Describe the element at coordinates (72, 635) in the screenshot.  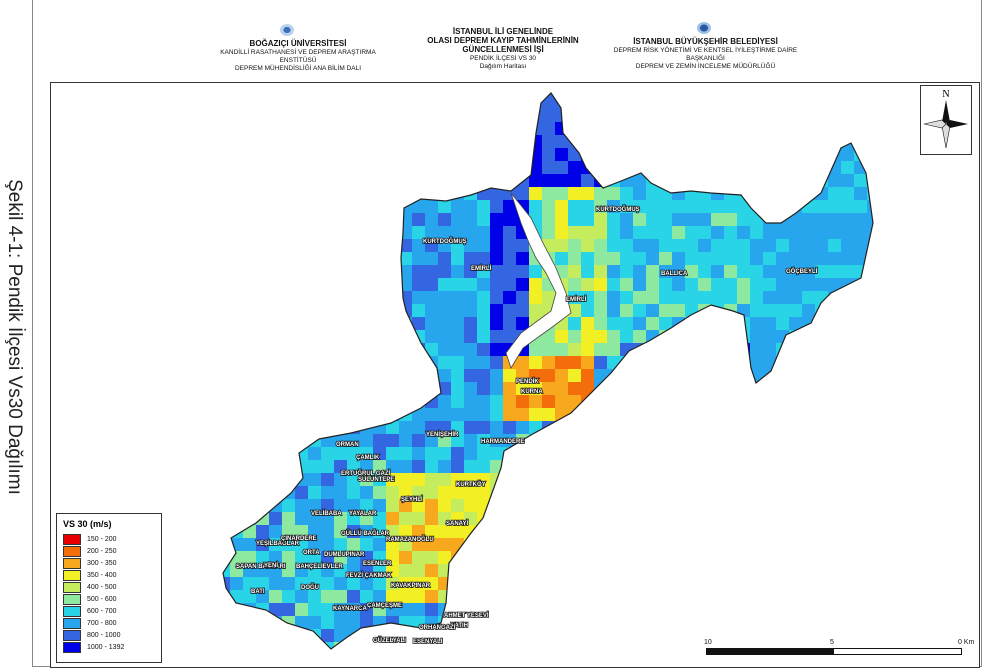
I see `legend-swatch` at that location.